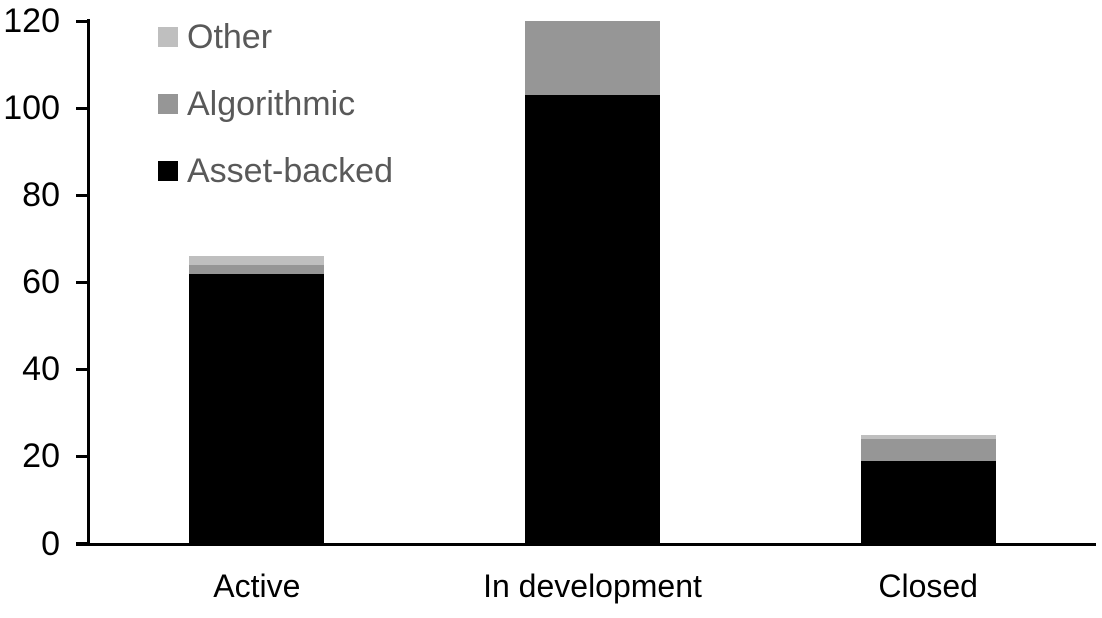 This screenshot has height=618, width=1102. What do you see at coordinates (31, 108) in the screenshot?
I see `y-tick-label: 100` at bounding box center [31, 108].